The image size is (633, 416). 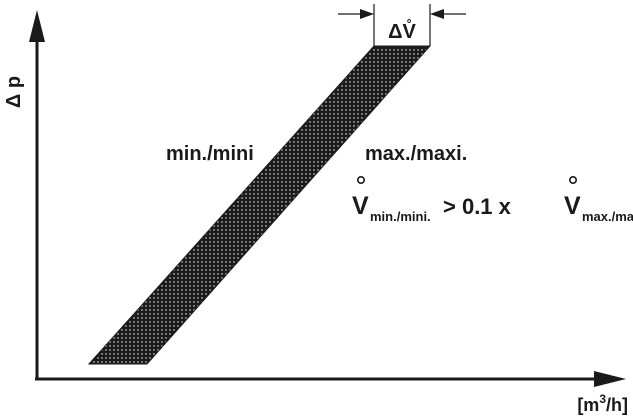 What do you see at coordinates (416, 154) in the screenshot?
I see `max-label: max./maxi.` at bounding box center [416, 154].